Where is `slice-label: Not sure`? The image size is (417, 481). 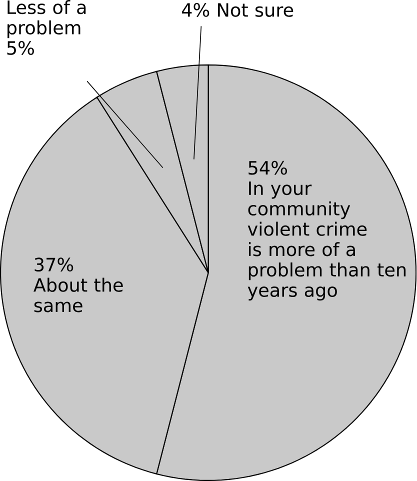 slice-label: Not sure is located at coordinates (256, 10).